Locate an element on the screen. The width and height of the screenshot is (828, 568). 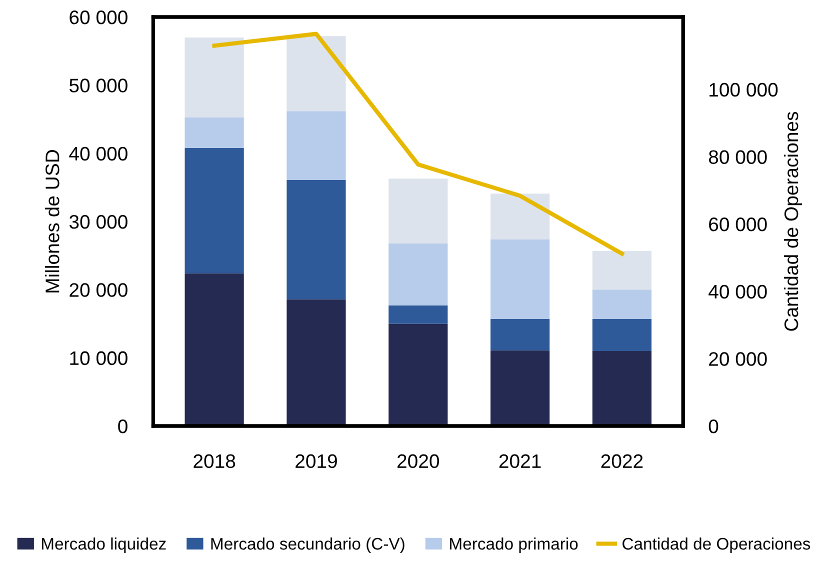
y2-tick-label: 0 is located at coordinates (713, 426).